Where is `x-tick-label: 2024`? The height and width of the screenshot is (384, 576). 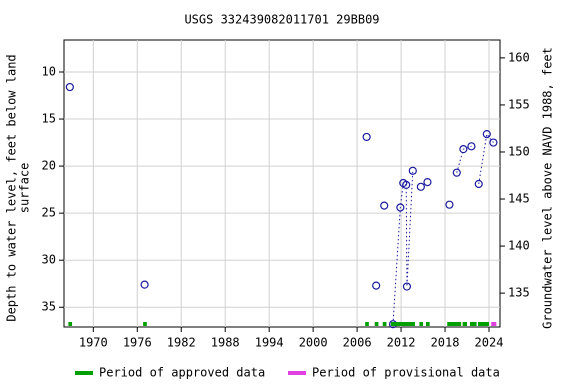 x-tick-label: 2024 is located at coordinates (489, 343).